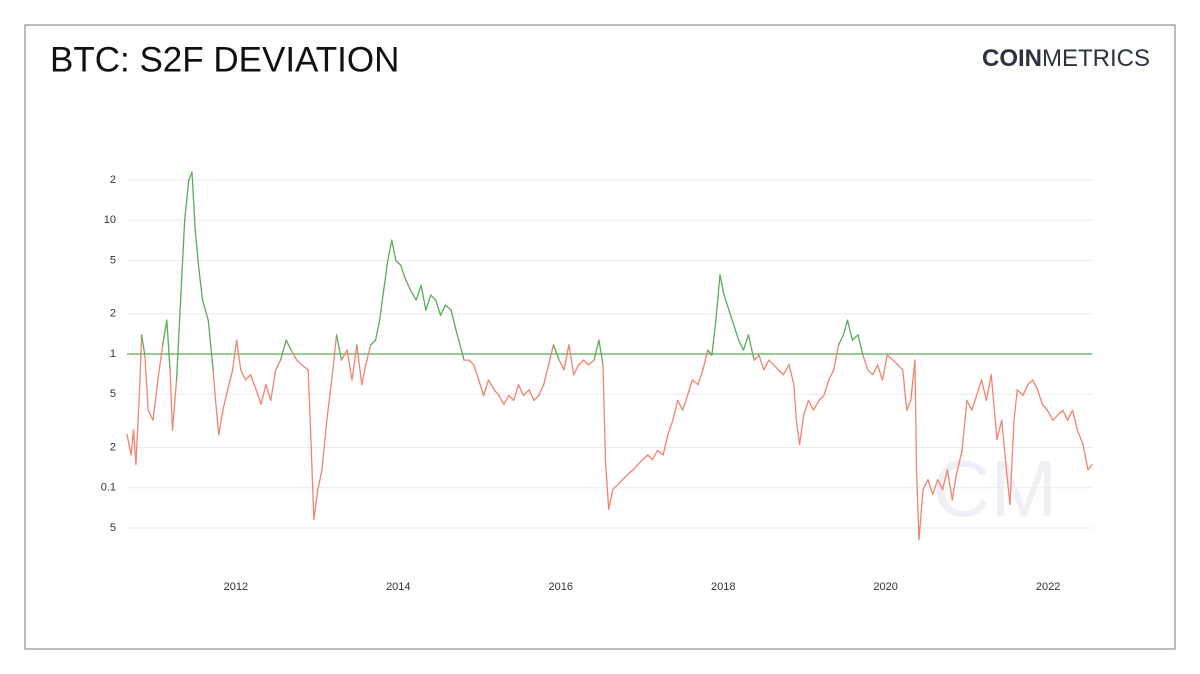 Image resolution: width=1200 pixels, height=674 pixels. What do you see at coordinates (723, 587) in the screenshot?
I see `x-tick-label: 2018` at bounding box center [723, 587].